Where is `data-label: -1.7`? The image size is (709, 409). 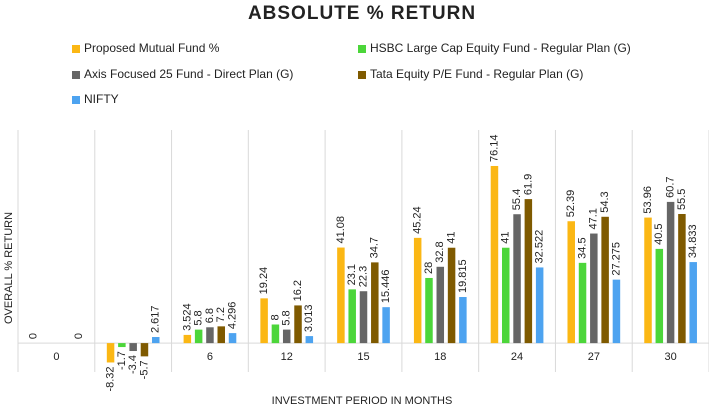
data-label: -1.7 is located at coordinates (122, 360).